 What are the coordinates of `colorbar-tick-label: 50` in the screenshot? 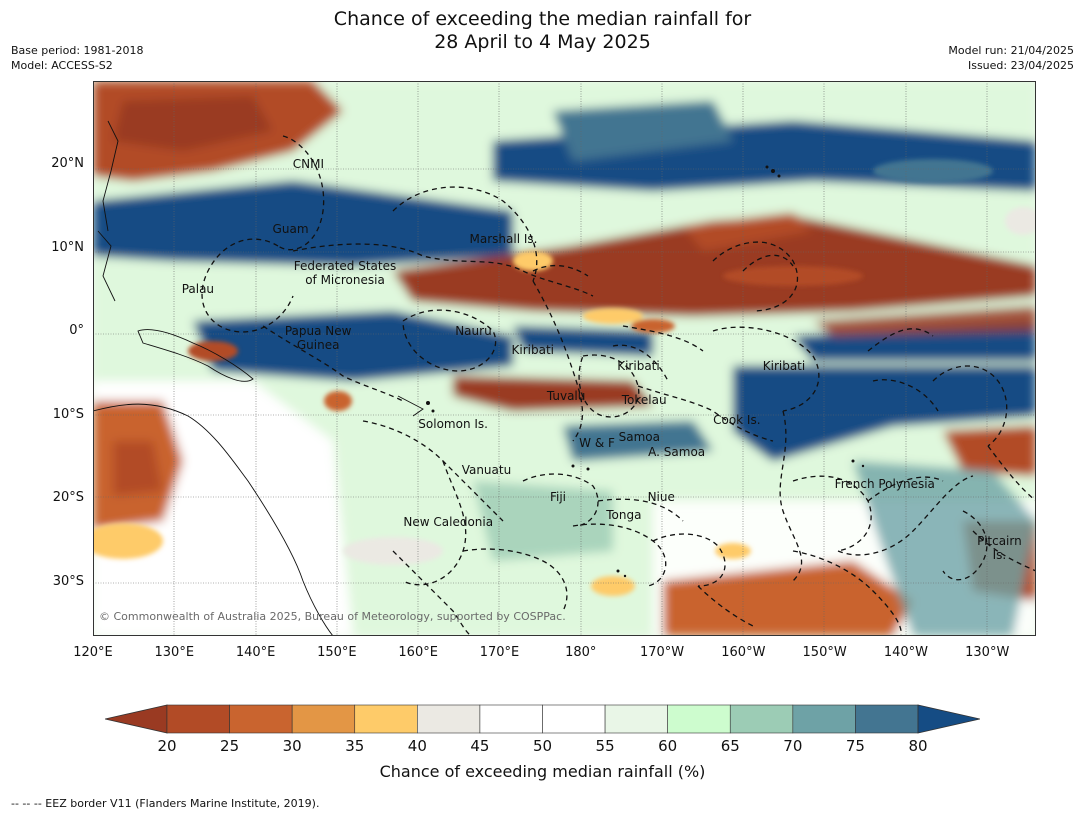 It's located at (542, 746).